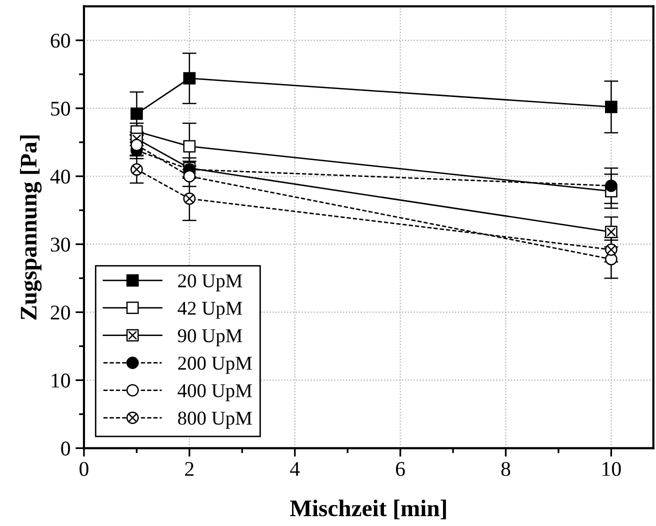  I want to click on x-tick-label: 8, so click(505, 469).